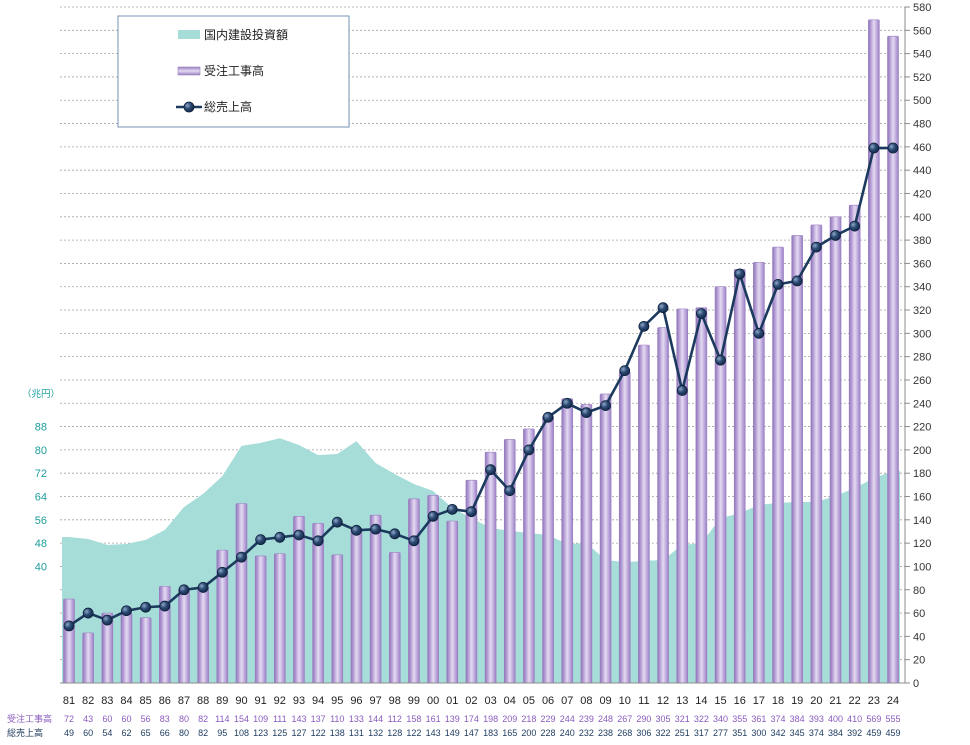 This screenshot has width=970, height=745. I want to click on x-tick-label-83: 83, so click(107, 701).